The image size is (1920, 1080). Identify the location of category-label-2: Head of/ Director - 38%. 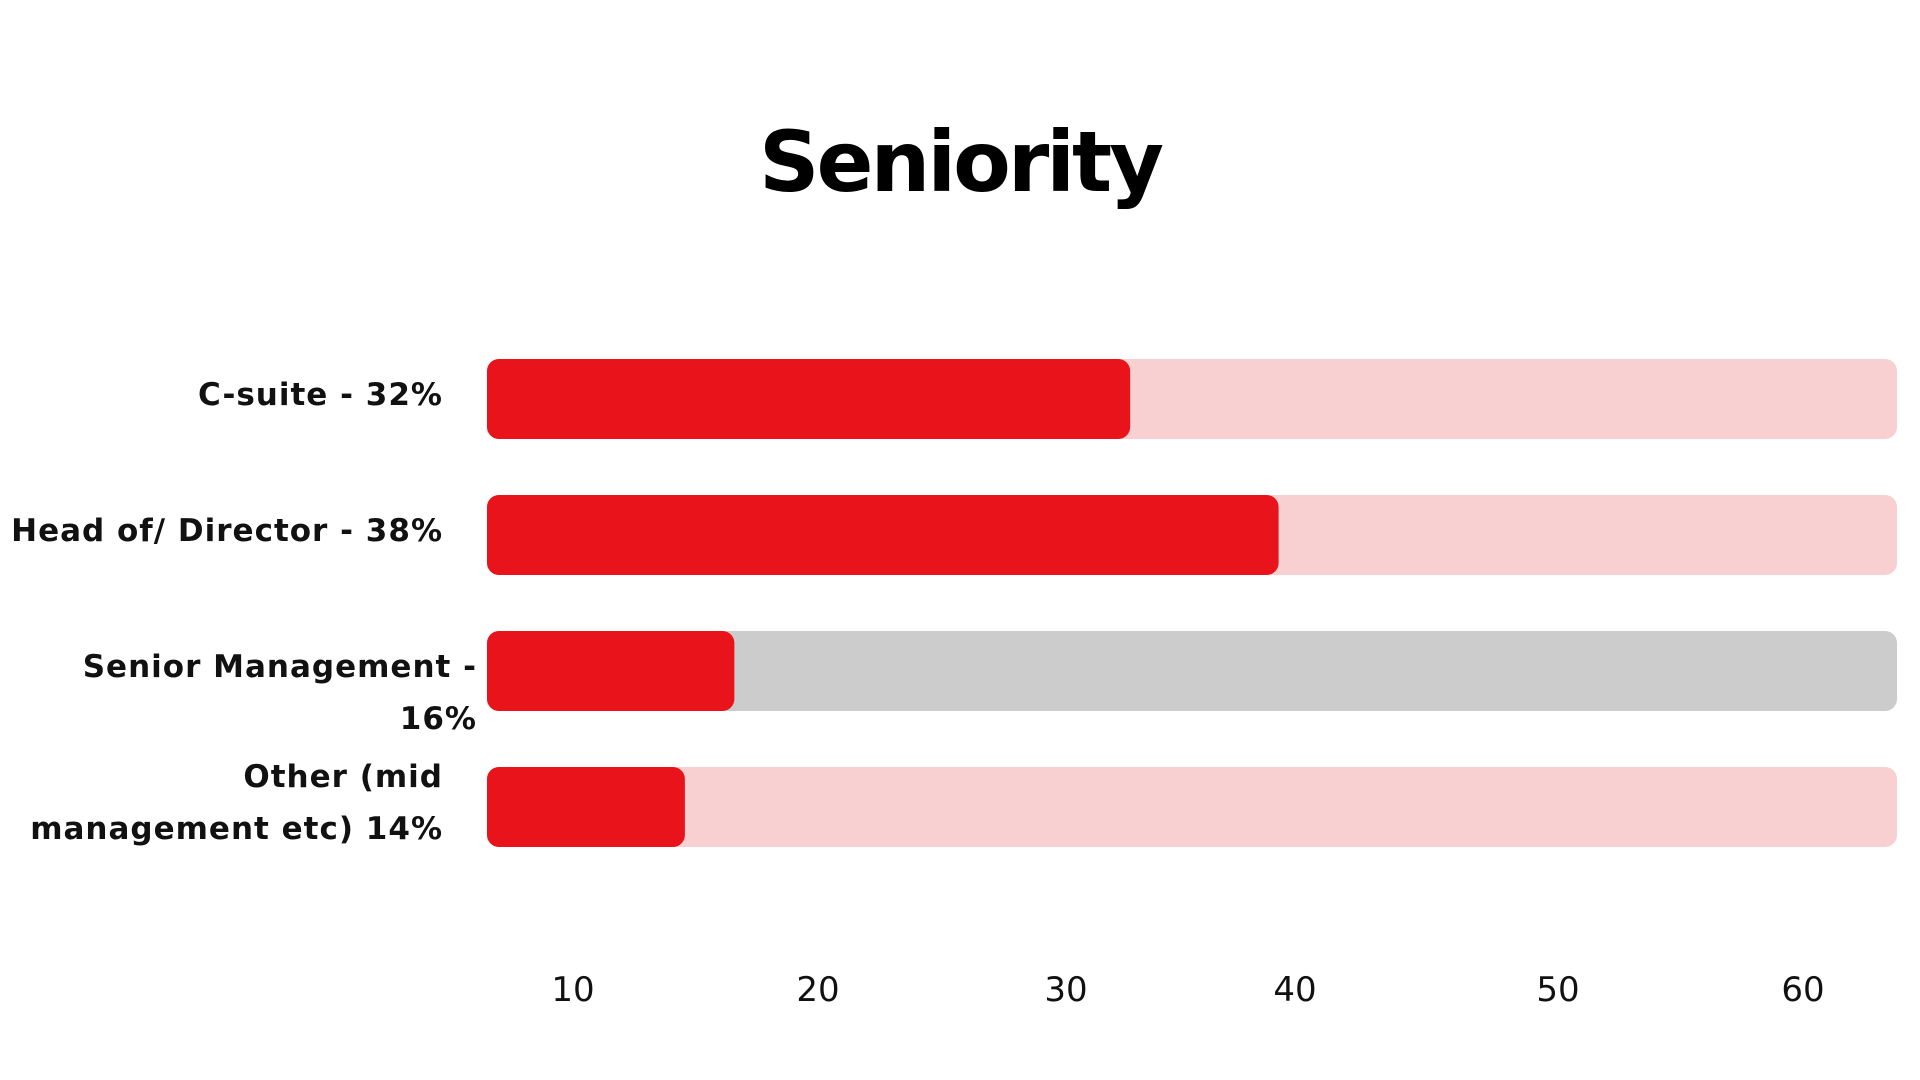
(221, 531).